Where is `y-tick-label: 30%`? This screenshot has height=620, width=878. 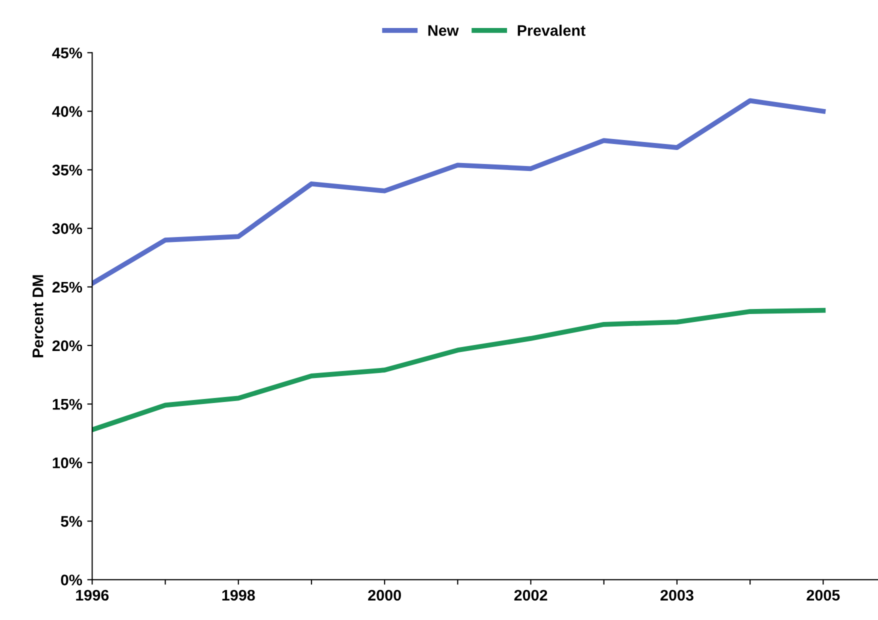 y-tick-label: 30% is located at coordinates (67, 228).